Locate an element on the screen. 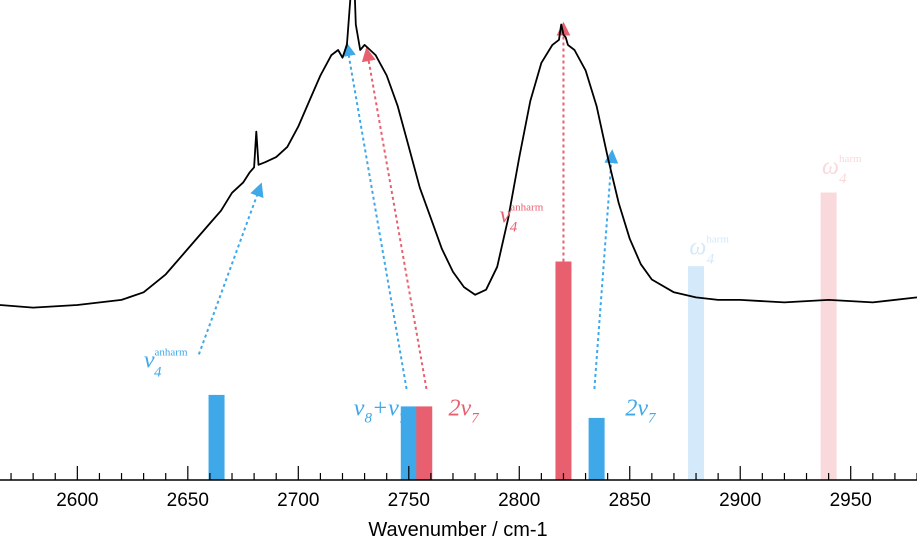 The width and height of the screenshot is (917, 544). x-tick-label-2850: 2850 is located at coordinates (630, 500).